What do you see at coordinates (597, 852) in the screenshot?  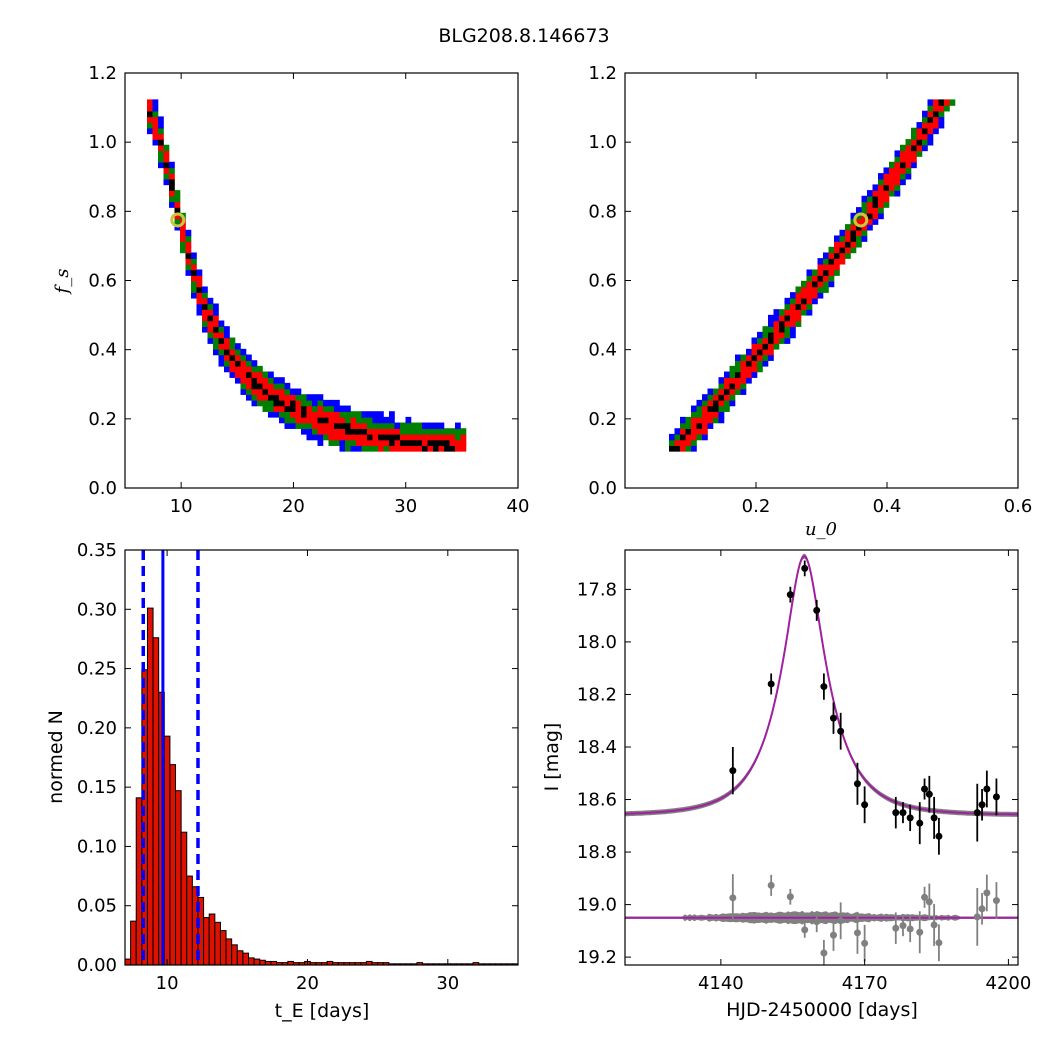 I see `lc-ytick-label: 18.8` at bounding box center [597, 852].